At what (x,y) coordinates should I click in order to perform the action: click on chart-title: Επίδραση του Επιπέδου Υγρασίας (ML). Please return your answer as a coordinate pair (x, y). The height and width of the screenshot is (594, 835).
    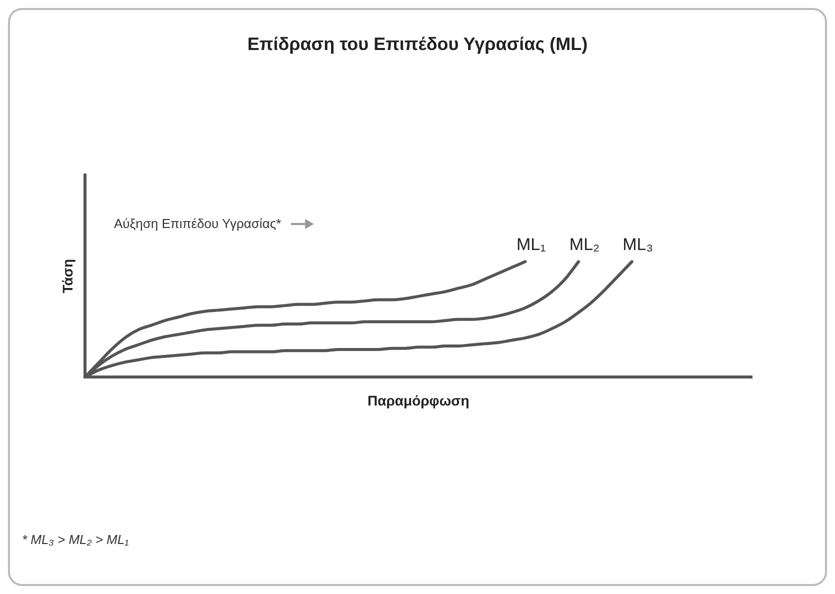
    Looking at the image, I should click on (417, 44).